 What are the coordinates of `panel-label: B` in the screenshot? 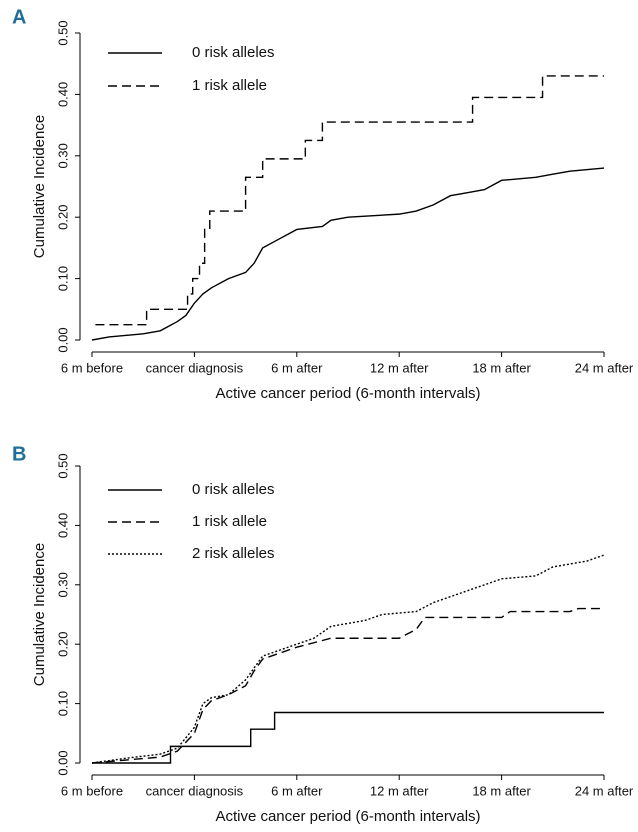 It's located at (19, 454).